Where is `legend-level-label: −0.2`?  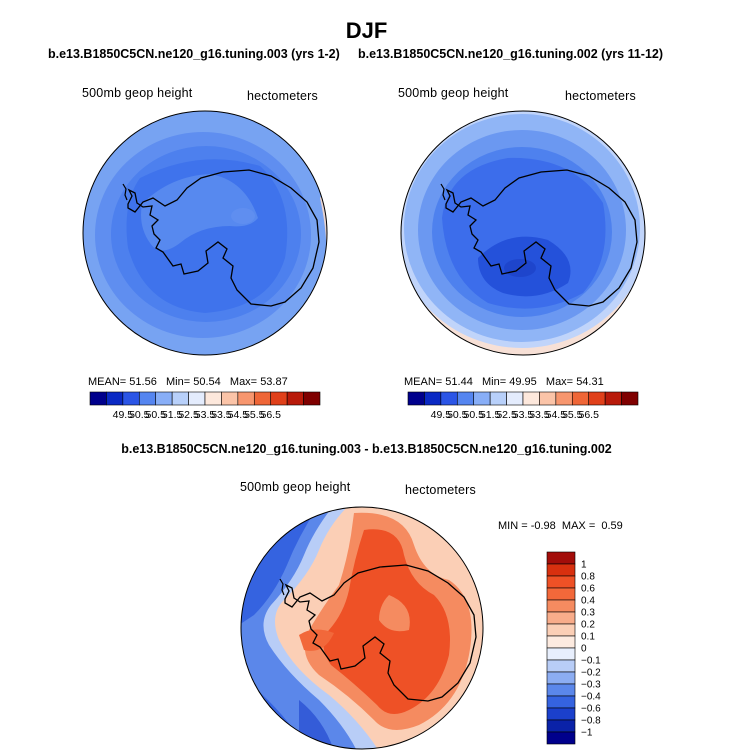 legend-level-label: −0.2 is located at coordinates (591, 673).